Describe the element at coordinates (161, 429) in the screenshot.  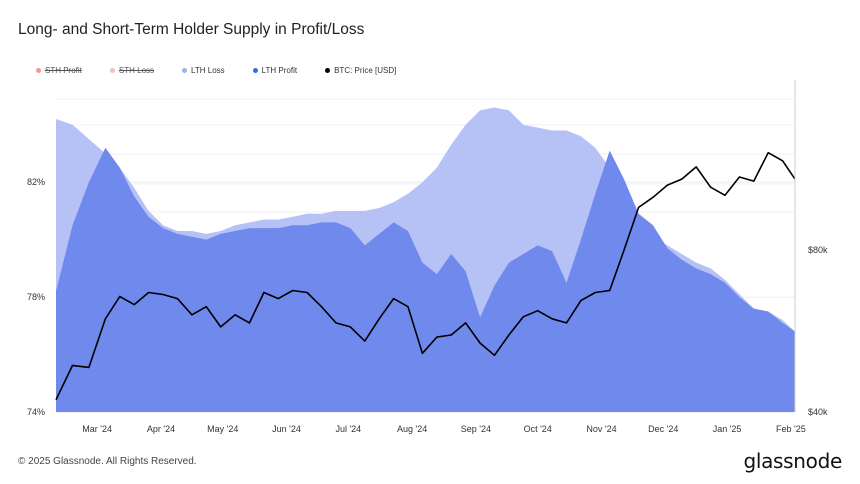
I see `x-tick-label: Apr '24` at that location.